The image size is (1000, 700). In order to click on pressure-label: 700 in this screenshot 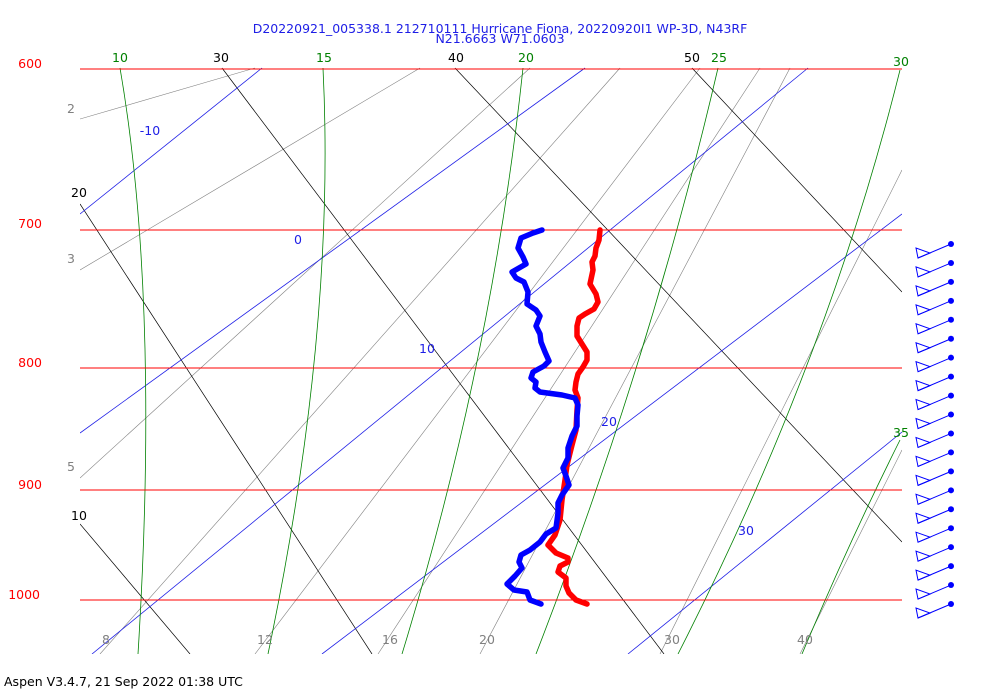, I will do `click(30, 223)`.